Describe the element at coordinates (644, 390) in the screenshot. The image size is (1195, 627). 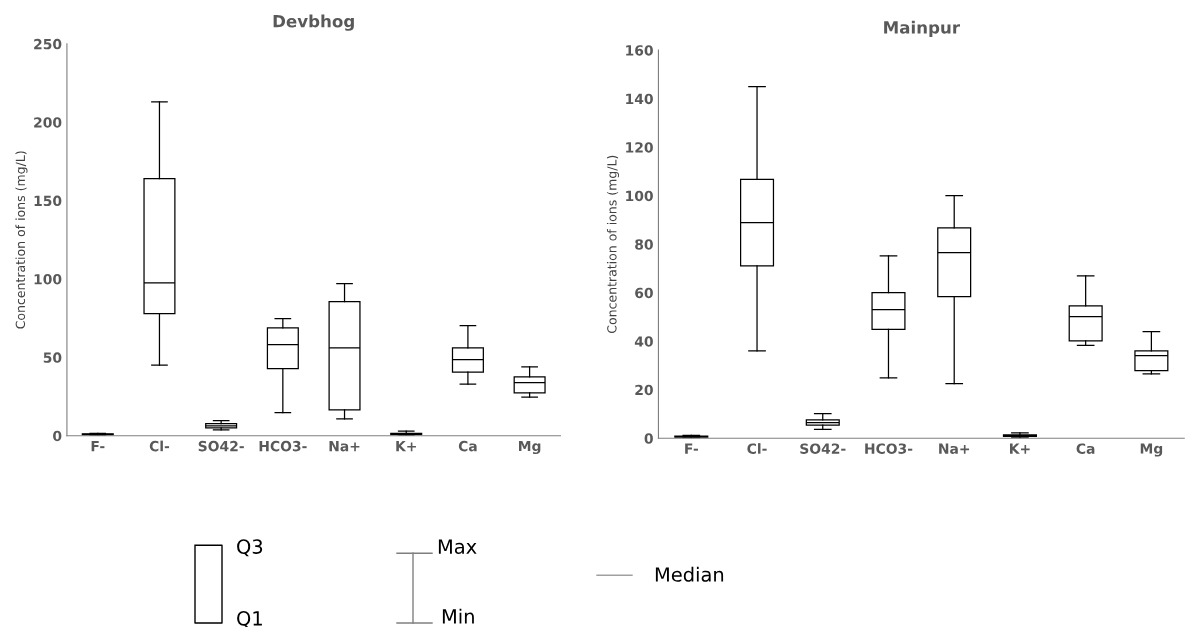
I see `y-tick-label: 20` at that location.